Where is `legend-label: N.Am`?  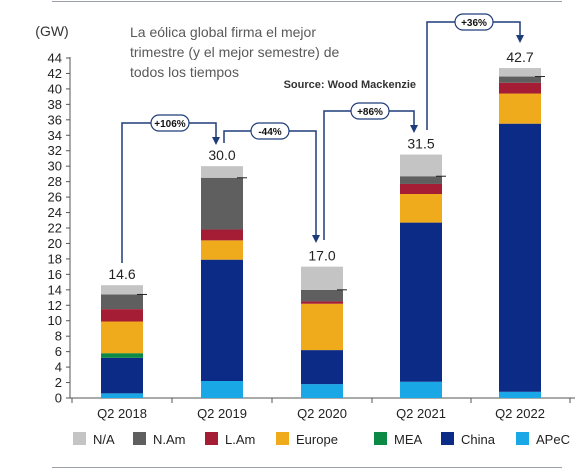
legend-label: N.Am is located at coordinates (169, 439).